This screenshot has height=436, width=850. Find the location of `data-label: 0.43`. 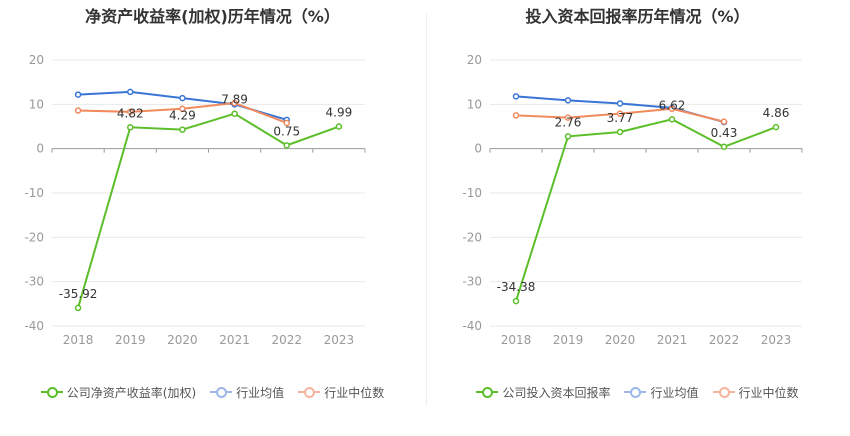

data-label: 0.43 is located at coordinates (724, 133).